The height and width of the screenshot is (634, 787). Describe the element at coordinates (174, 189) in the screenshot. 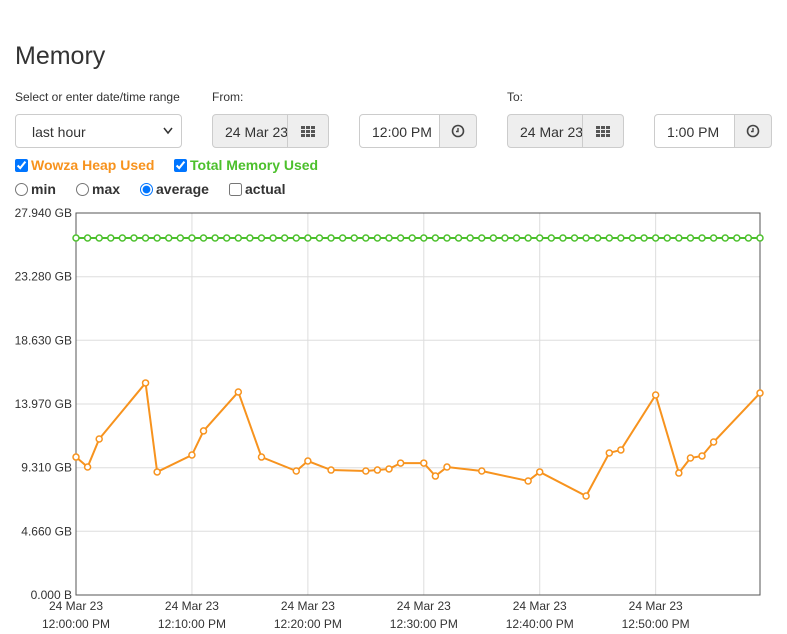

I see `stat-option: average` at that location.